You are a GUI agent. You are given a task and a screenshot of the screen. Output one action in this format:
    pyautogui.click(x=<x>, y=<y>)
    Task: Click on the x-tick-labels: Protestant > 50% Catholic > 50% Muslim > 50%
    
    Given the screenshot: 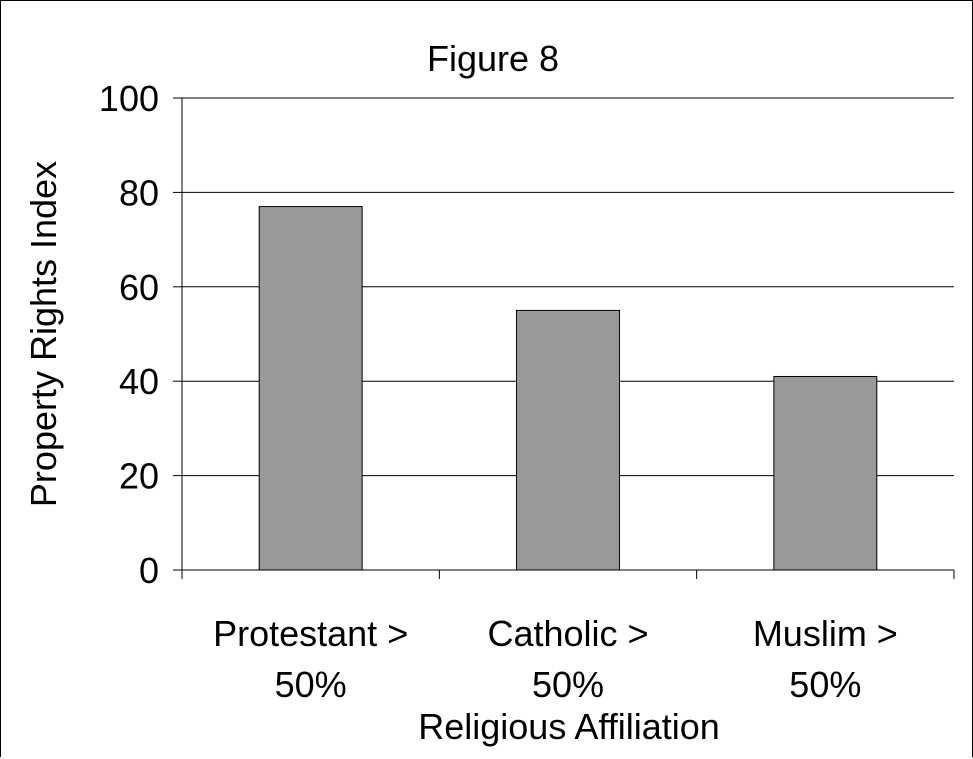 What is the action you would take?
    pyautogui.click(x=555, y=659)
    